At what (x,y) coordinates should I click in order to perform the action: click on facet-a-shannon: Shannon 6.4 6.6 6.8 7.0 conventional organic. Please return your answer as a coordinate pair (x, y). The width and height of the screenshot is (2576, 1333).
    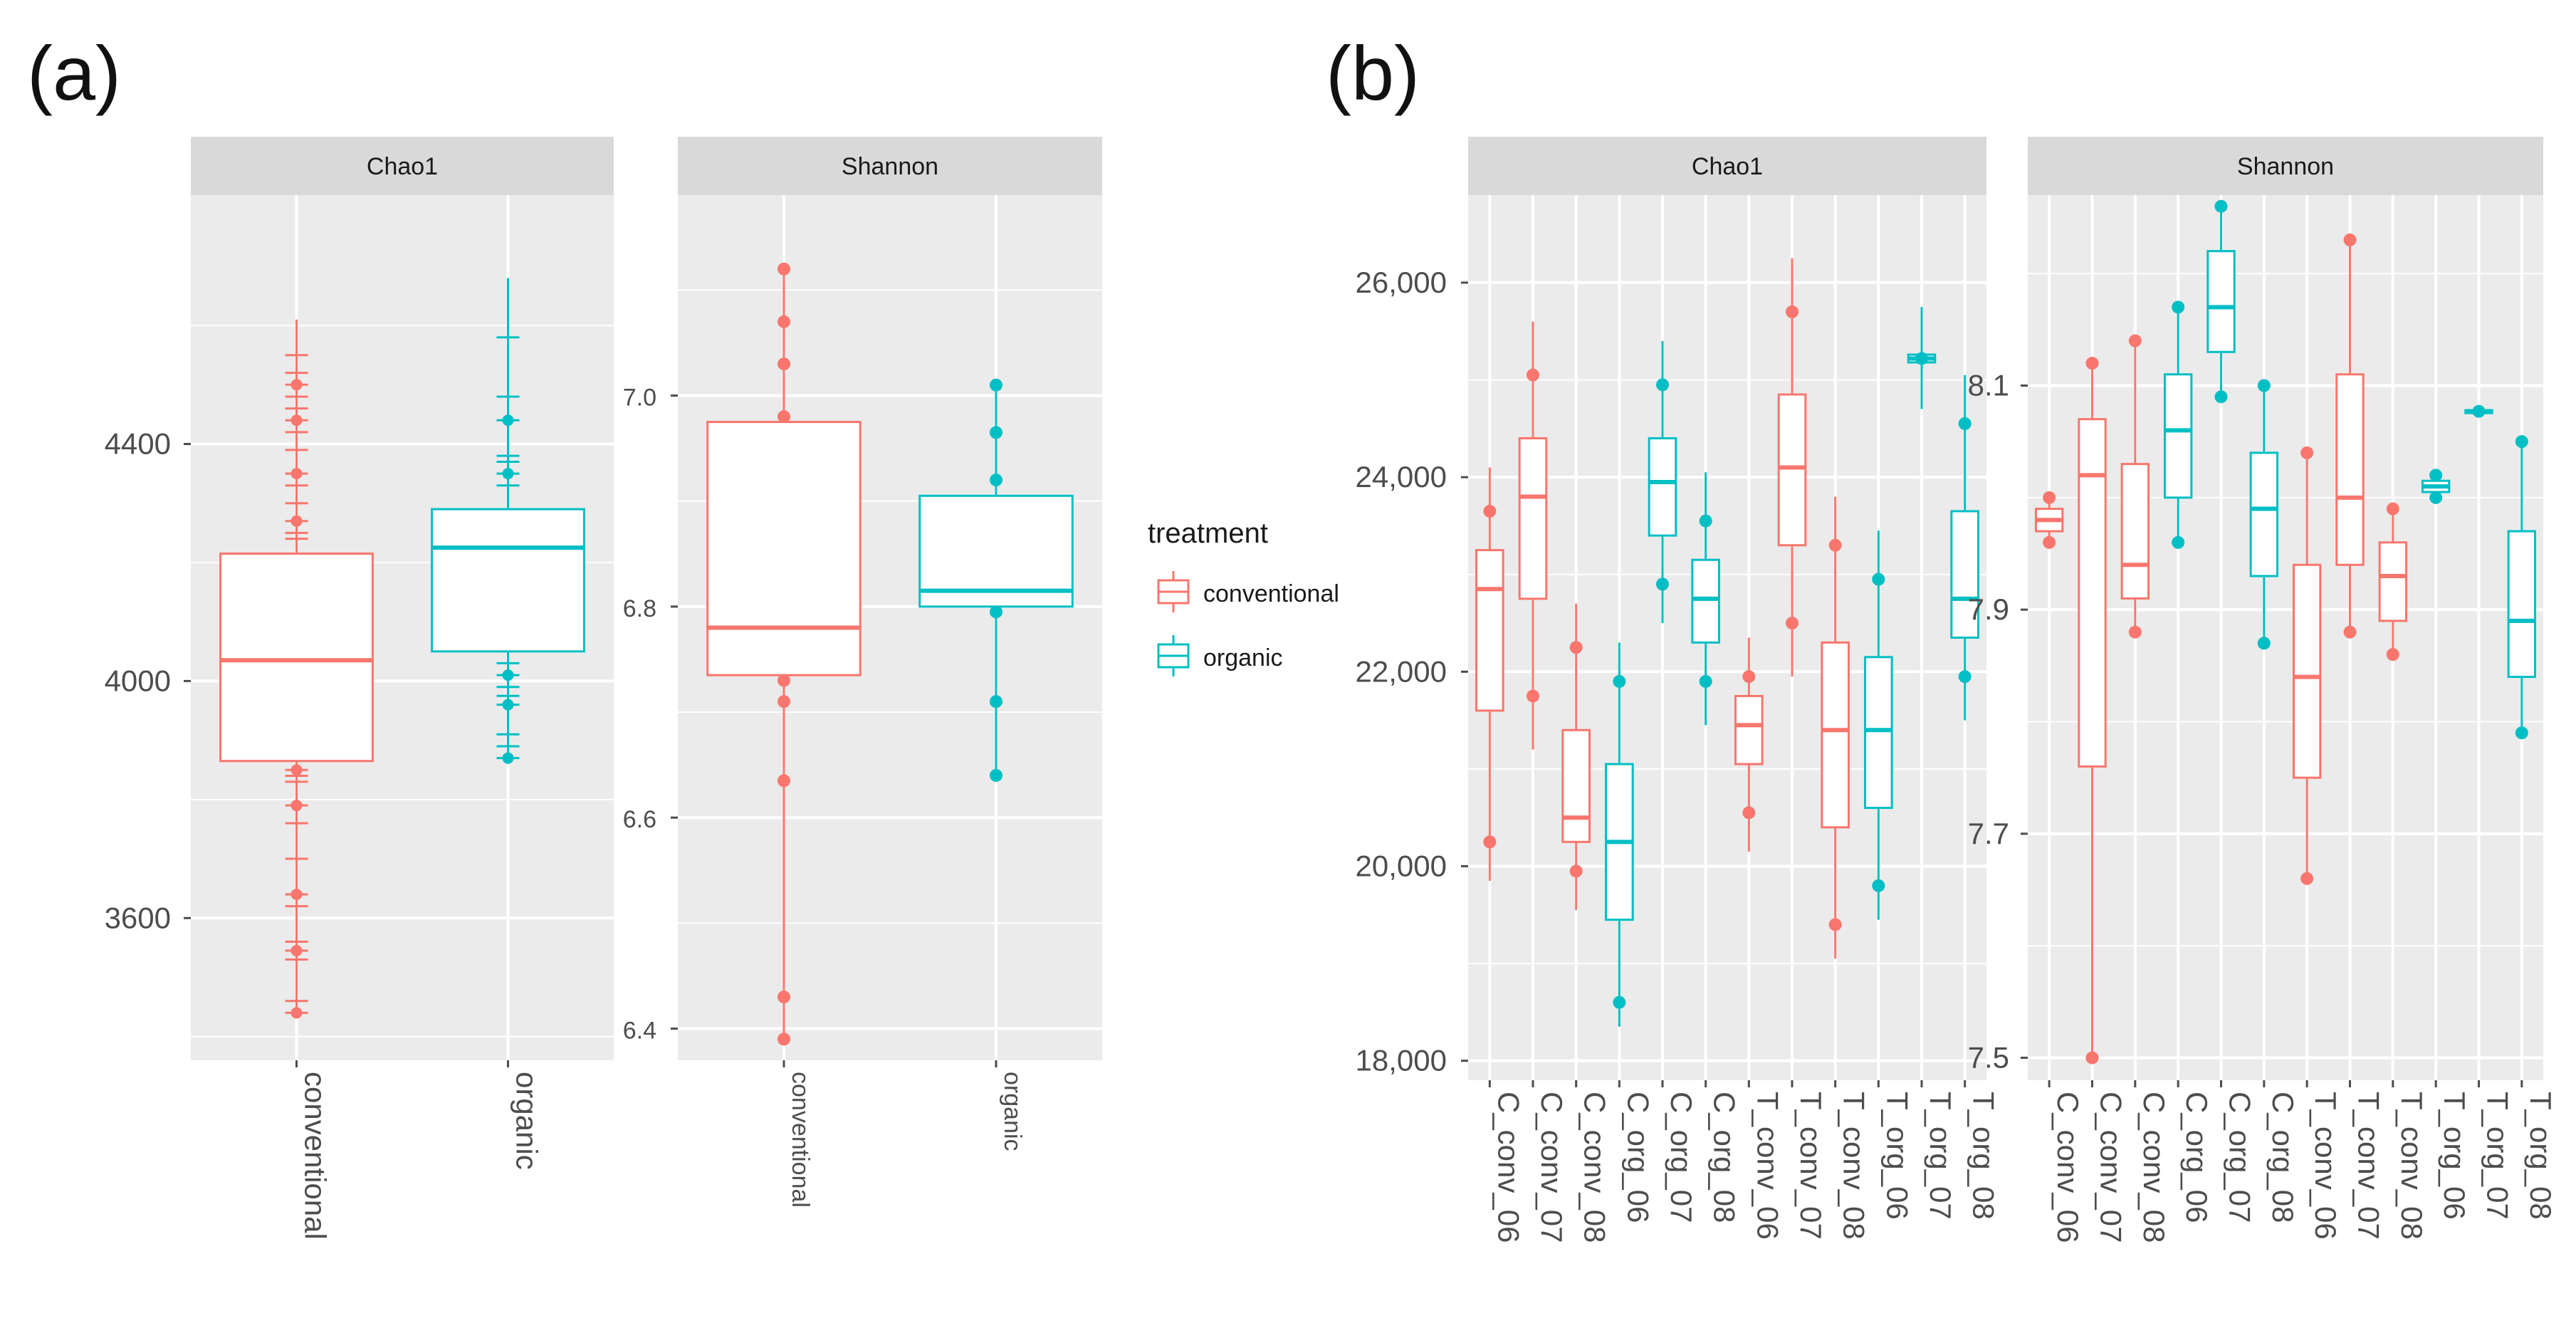
    Looking at the image, I should click on (862, 672).